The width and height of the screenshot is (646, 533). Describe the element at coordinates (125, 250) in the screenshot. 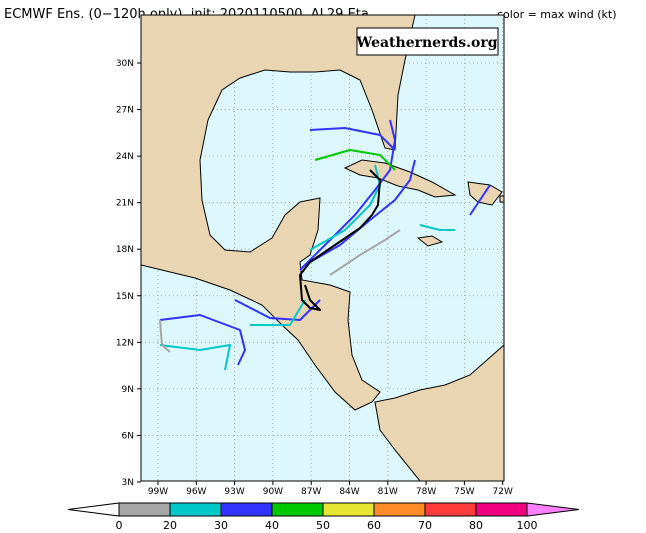

I see `lat-label: 18N` at that location.